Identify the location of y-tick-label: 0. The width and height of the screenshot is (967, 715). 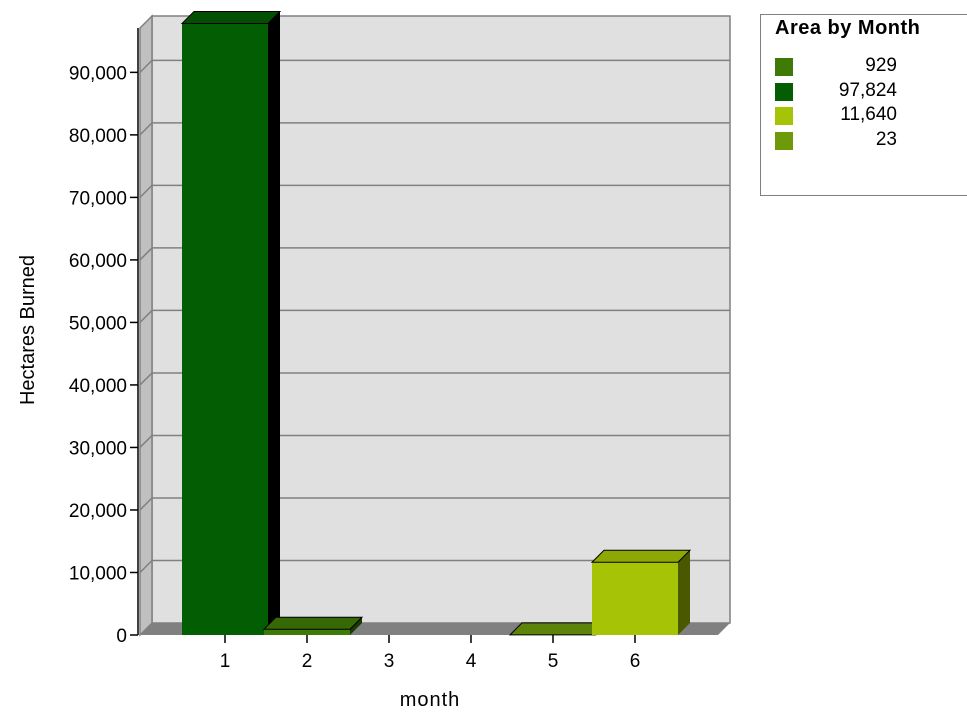
(121, 636).